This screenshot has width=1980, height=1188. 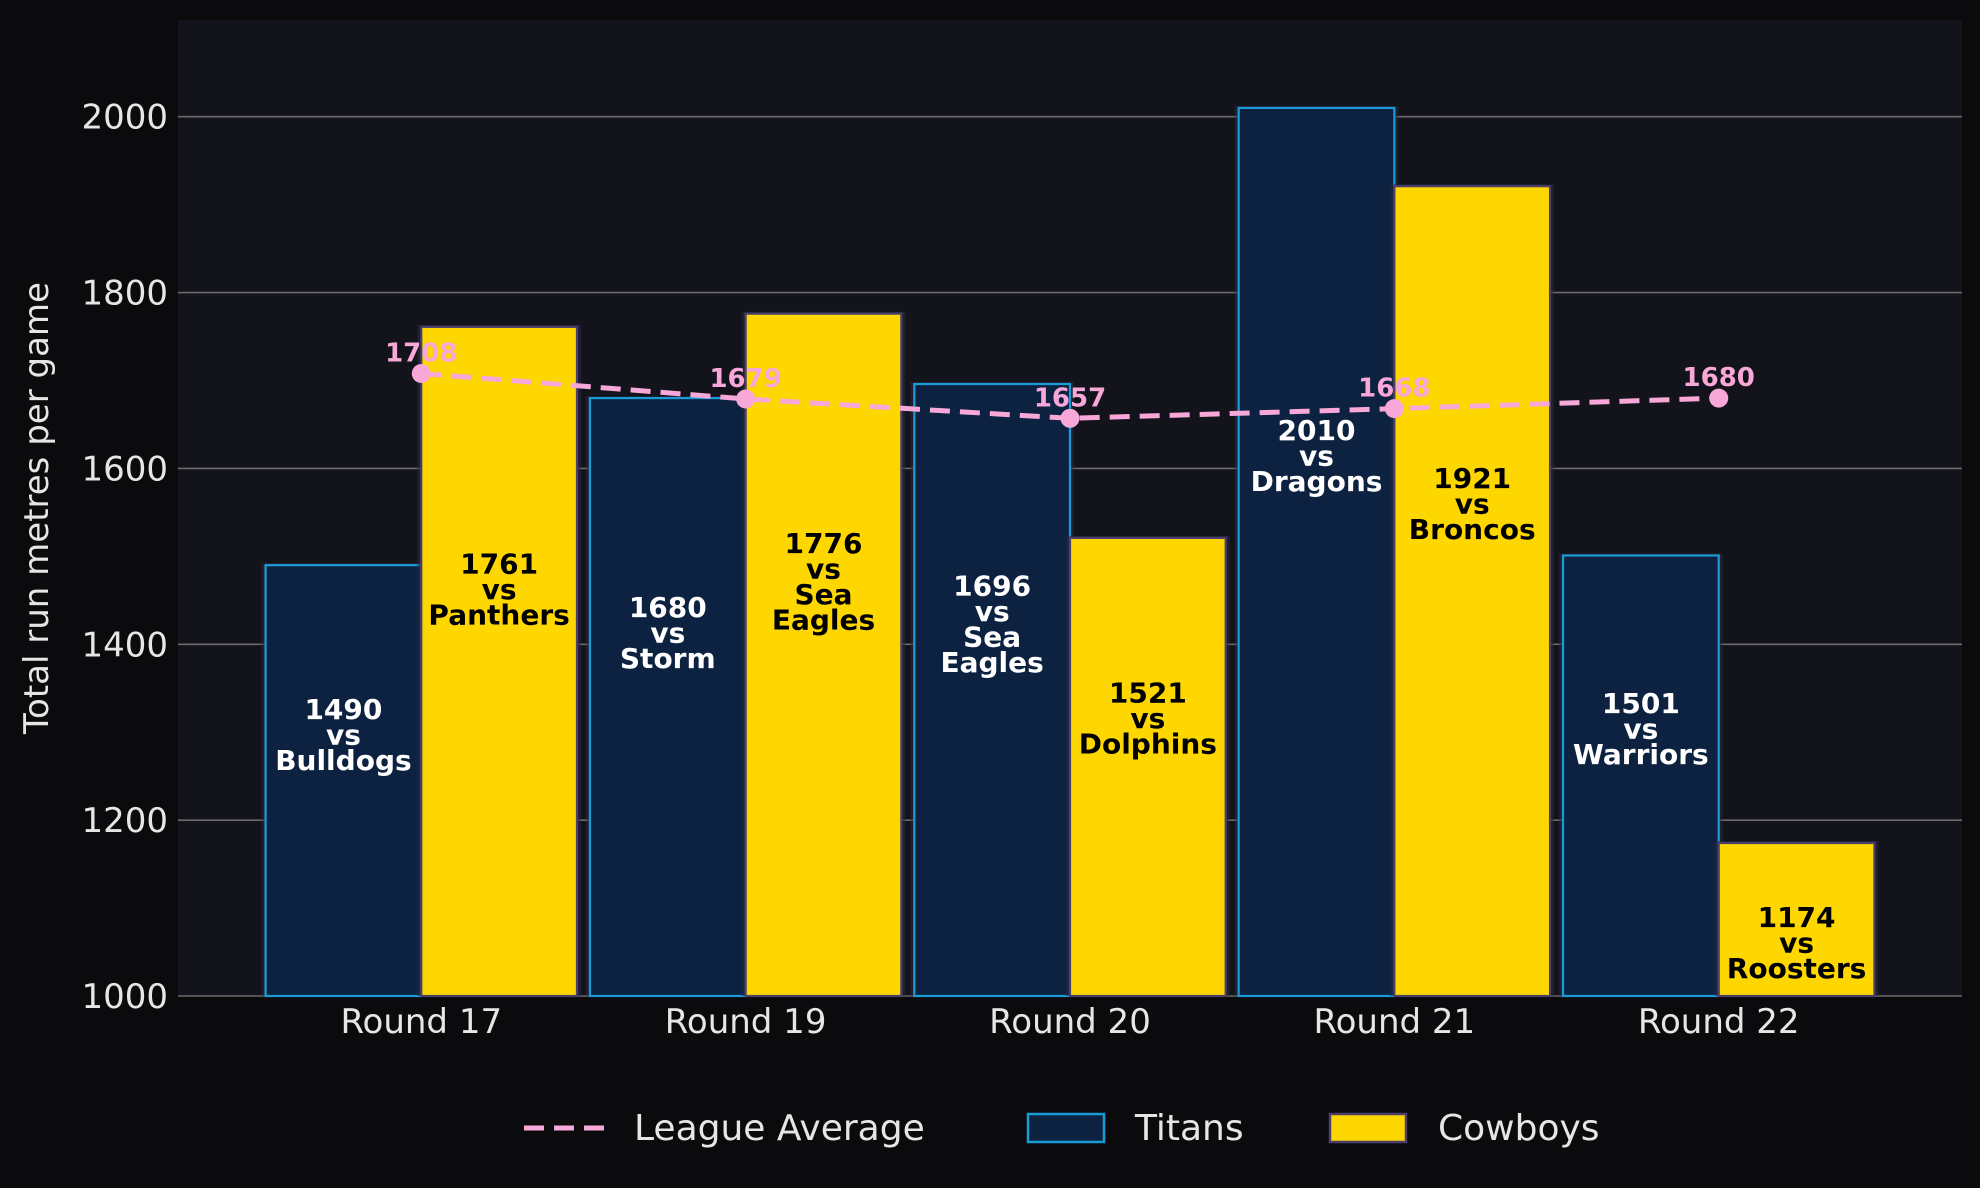 I want to click on bar-label-cowboys-round-22: 1174 vs Roosters, so click(x=1797, y=943).